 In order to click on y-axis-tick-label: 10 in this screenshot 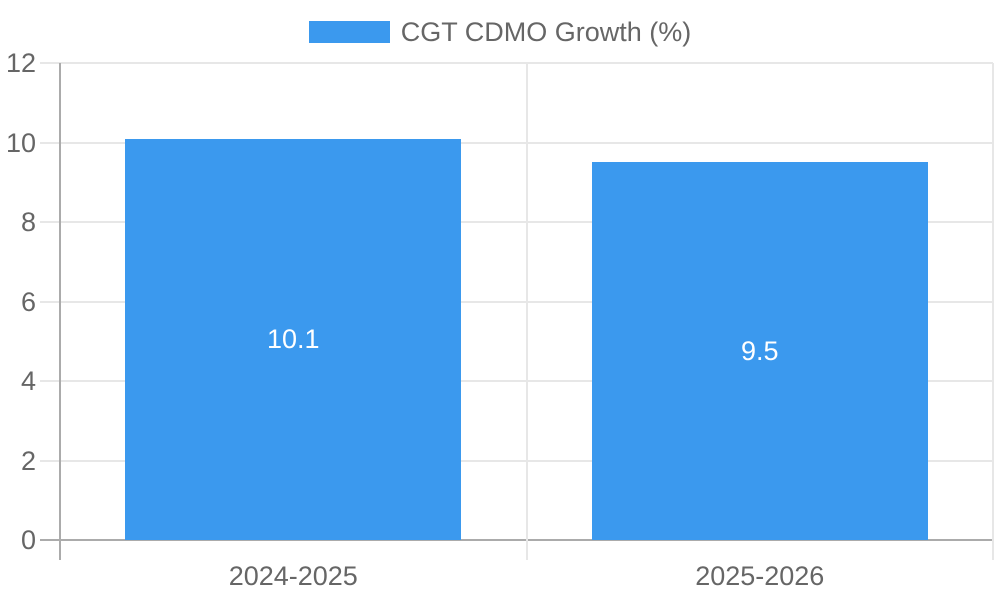, I will do `click(20, 142)`.